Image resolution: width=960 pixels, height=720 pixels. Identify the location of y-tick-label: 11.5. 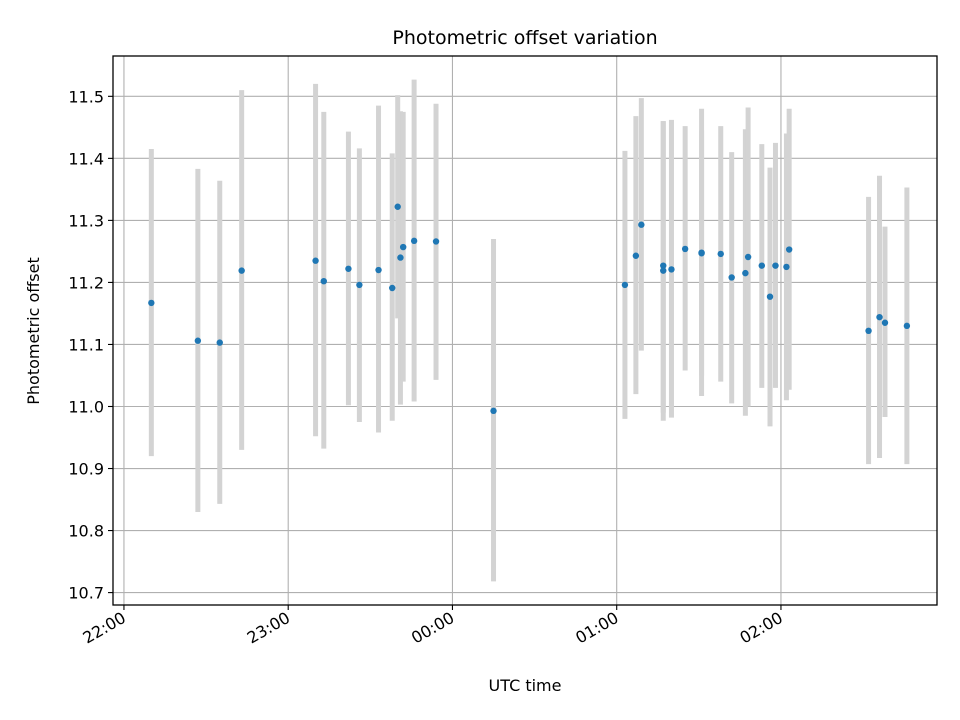
(86, 96).